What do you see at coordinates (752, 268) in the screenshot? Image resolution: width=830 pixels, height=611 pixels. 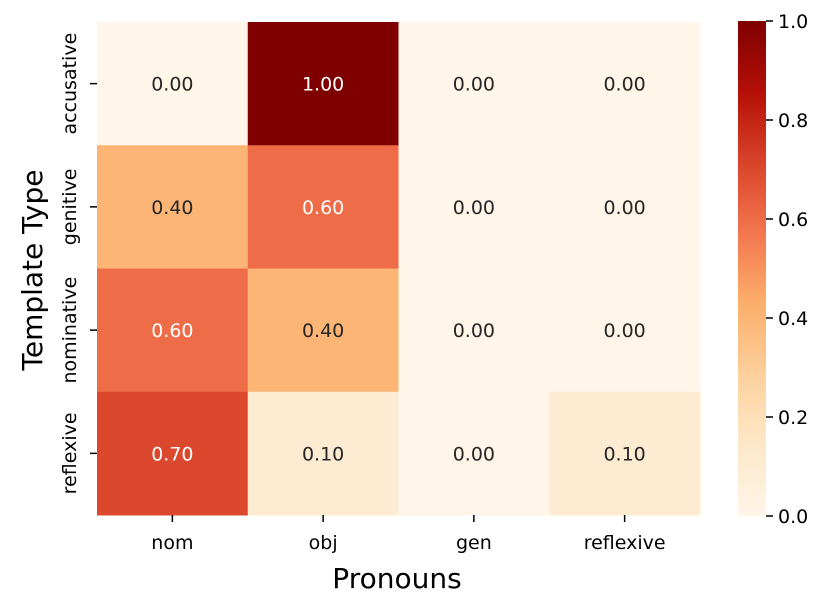 I see `colorbar-gradient` at bounding box center [752, 268].